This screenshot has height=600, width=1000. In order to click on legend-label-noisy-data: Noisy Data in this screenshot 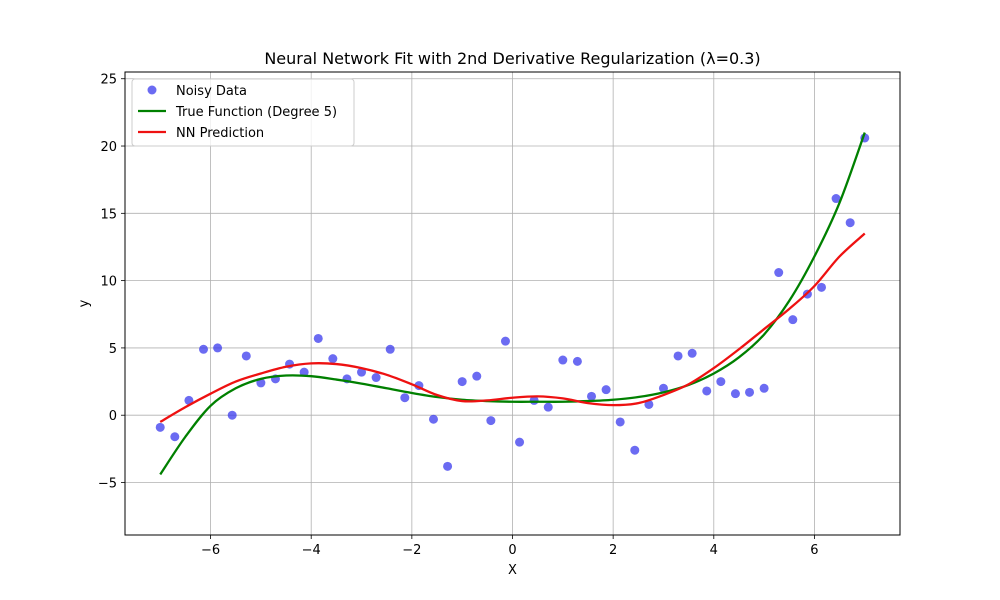, I will do `click(211, 91)`.